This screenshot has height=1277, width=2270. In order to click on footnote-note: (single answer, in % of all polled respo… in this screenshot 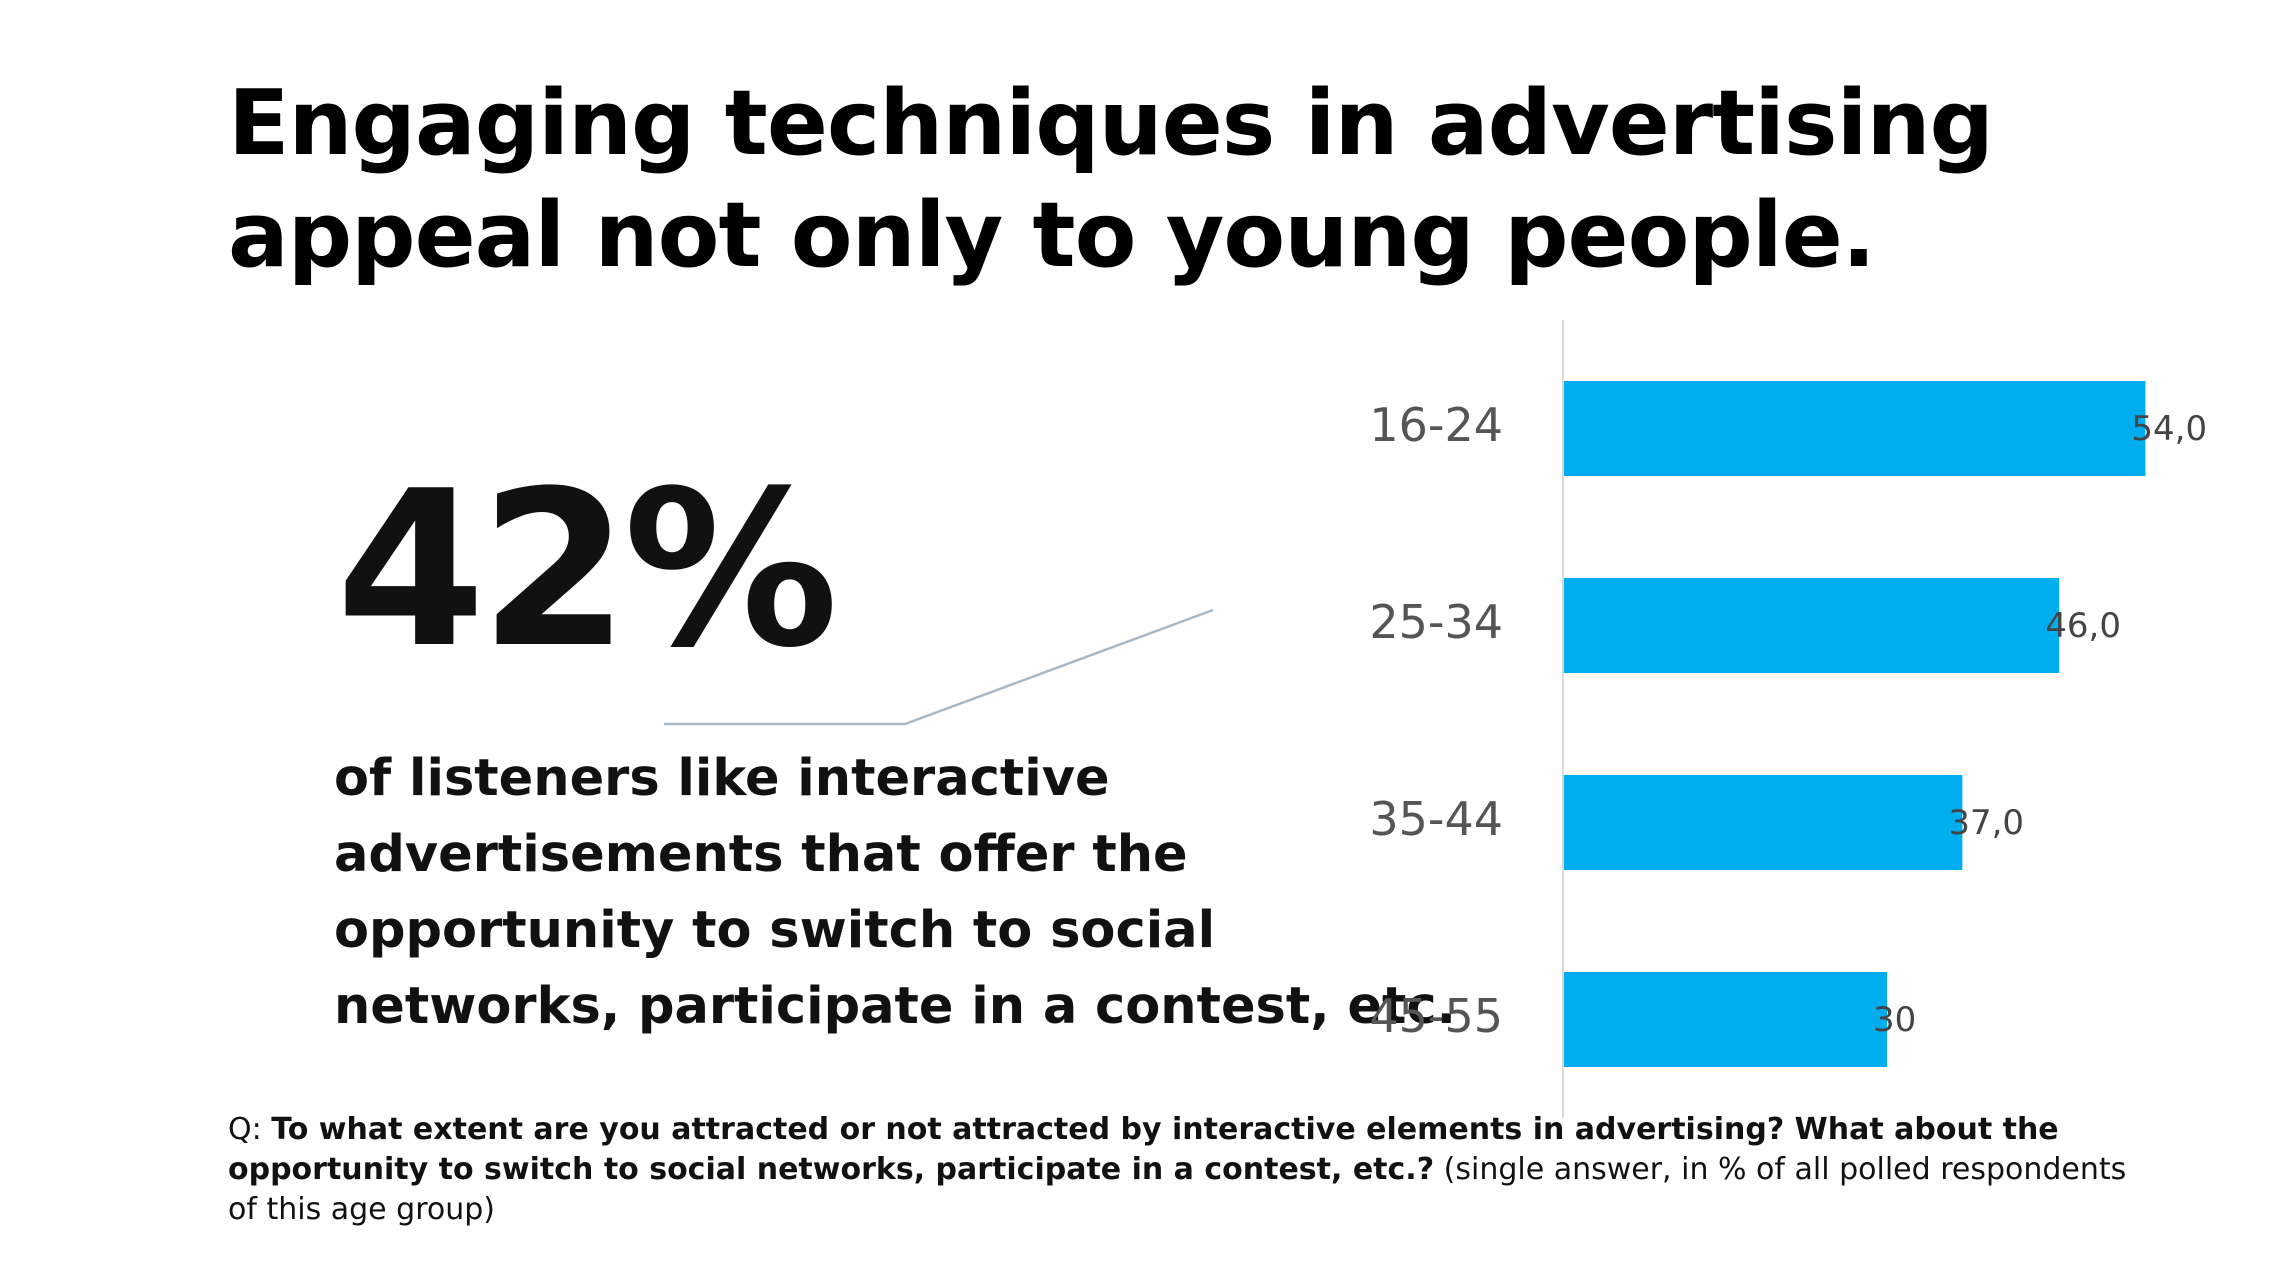, I will do `click(1177, 1189)`.